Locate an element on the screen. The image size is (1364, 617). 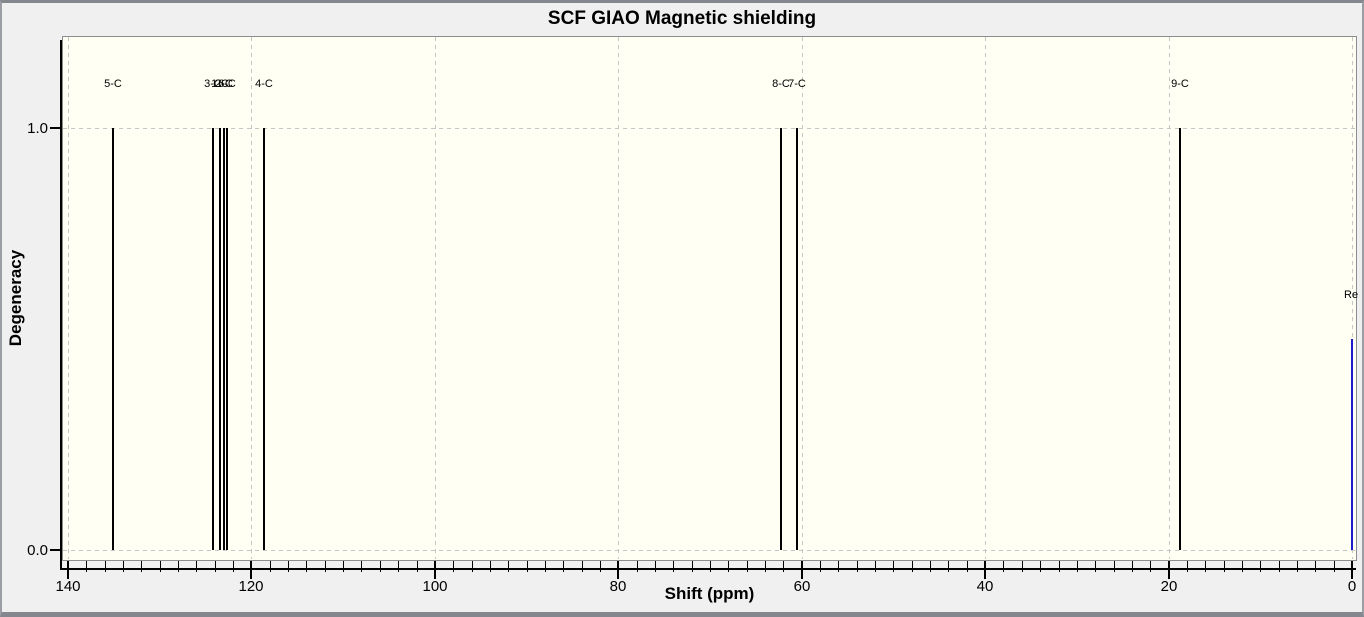
x-tick-label: 60 is located at coordinates (802, 586).